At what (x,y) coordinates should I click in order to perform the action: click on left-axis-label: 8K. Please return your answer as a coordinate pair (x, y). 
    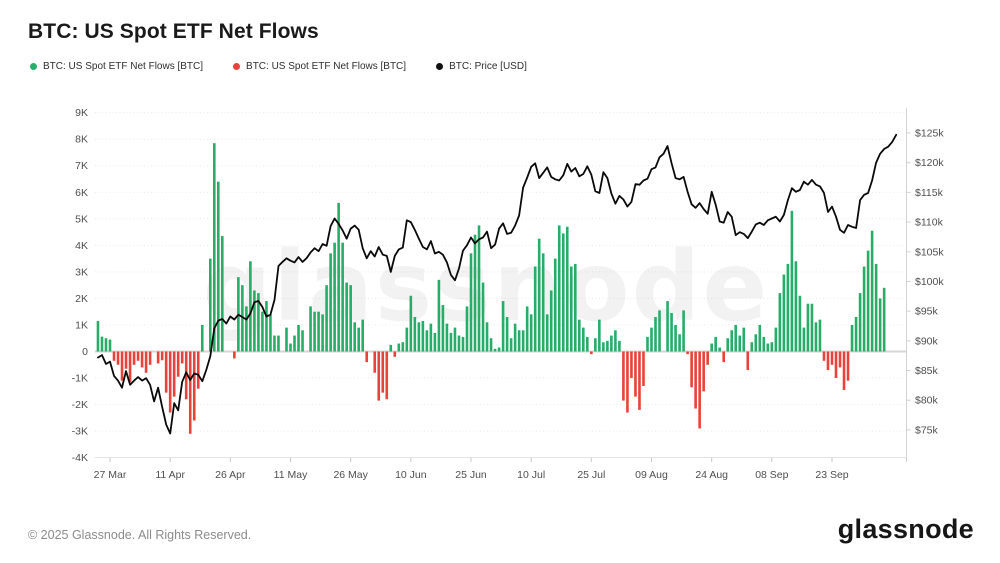
    Looking at the image, I should click on (81, 140).